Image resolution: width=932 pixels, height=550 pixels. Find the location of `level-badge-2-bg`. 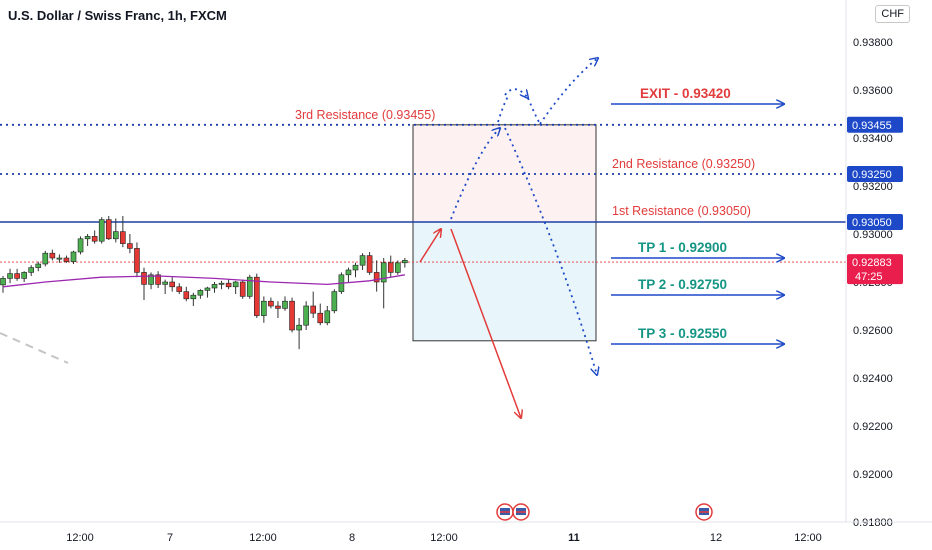

level-badge-2-bg is located at coordinates (875, 174).